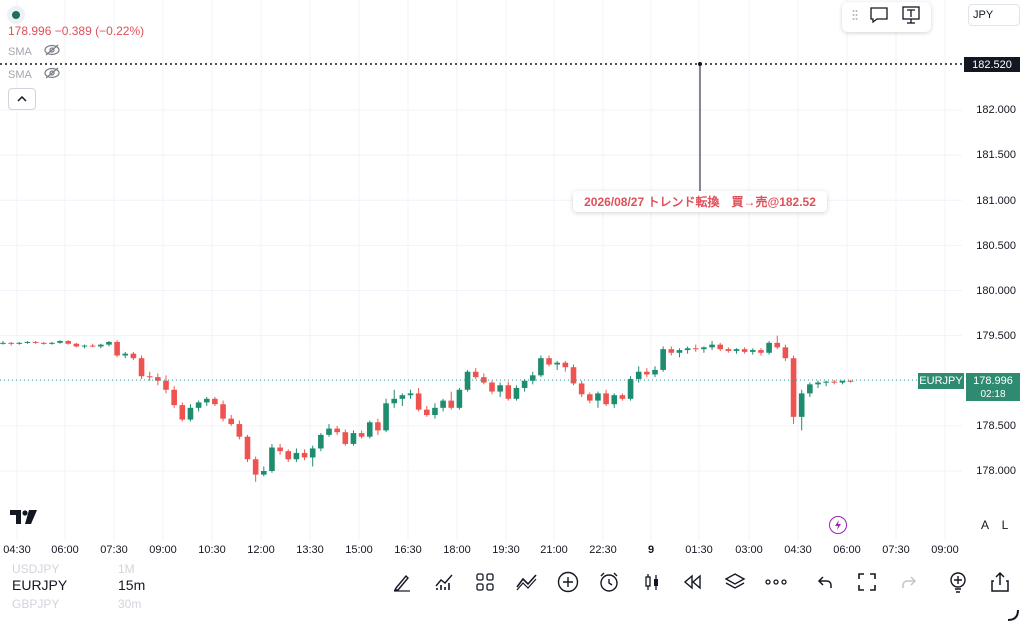 The height and width of the screenshot is (628, 1024). I want to click on share-icon, so click(1000, 581).